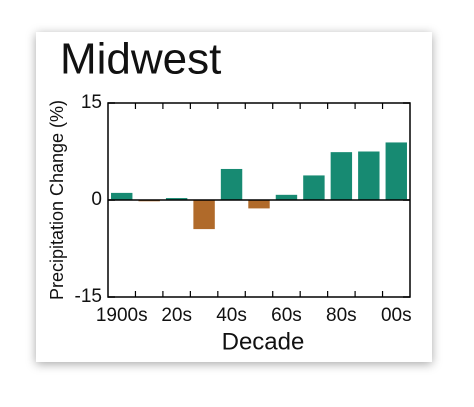 This screenshot has height=407, width=474. I want to click on x-tick-label: 20s, so click(176, 315).